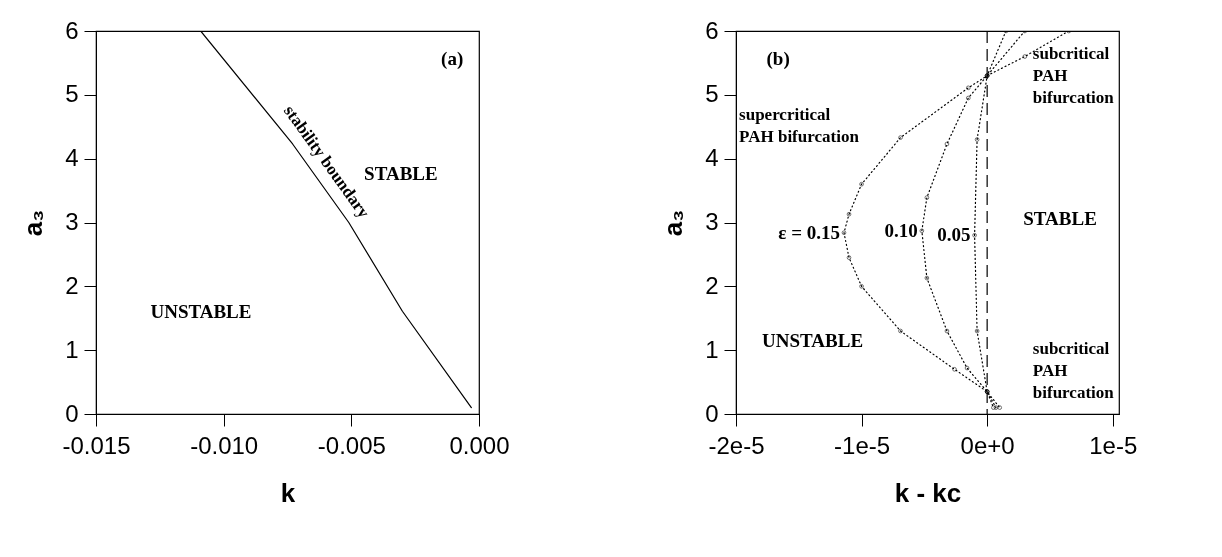 Image resolution: width=1222 pixels, height=557 pixels. What do you see at coordinates (954, 235) in the screenshot?
I see `series-label: 0.05` at bounding box center [954, 235].